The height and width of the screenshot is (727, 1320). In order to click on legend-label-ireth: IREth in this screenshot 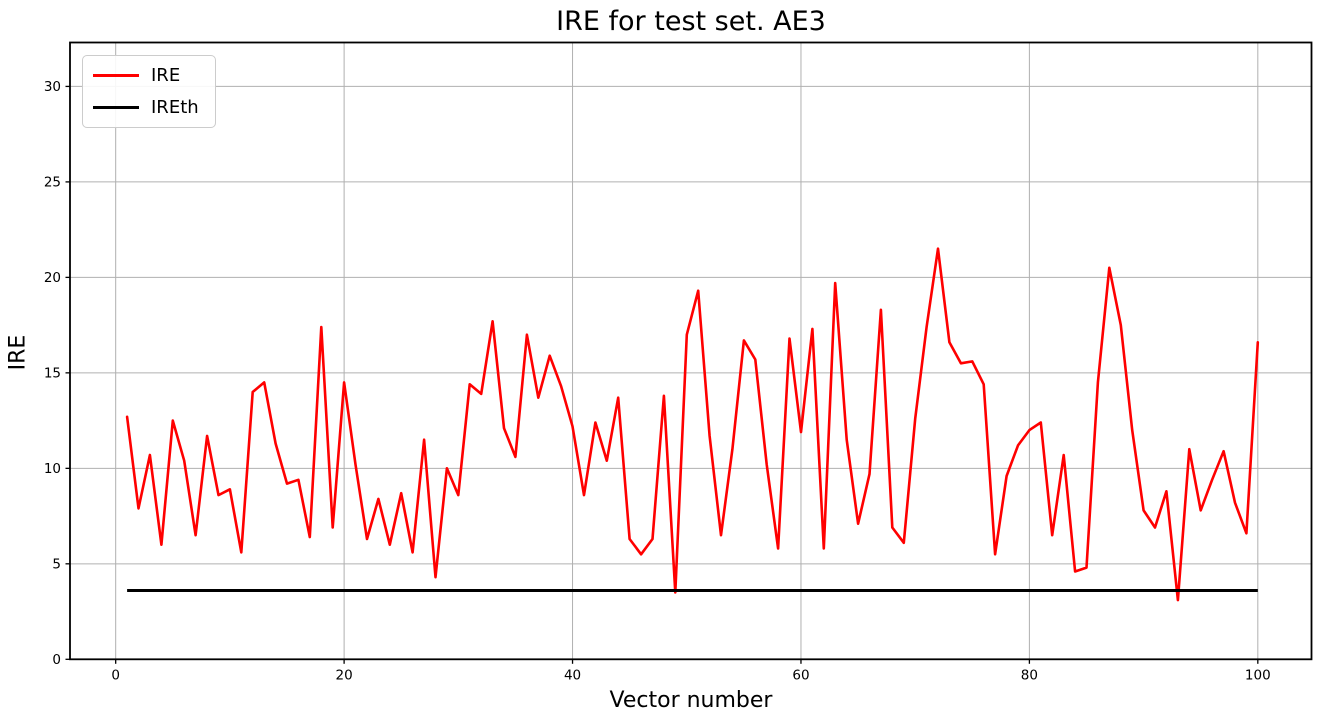, I will do `click(175, 107)`.